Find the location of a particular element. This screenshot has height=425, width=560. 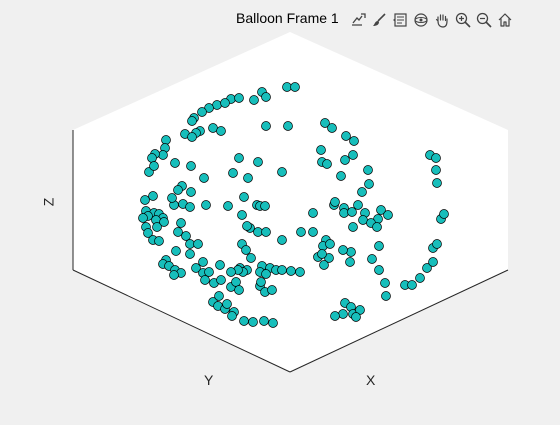

brush-button is located at coordinates (379, 20).